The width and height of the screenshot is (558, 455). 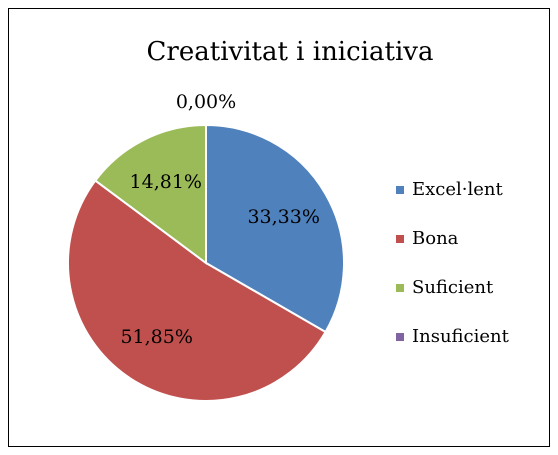 I want to click on chart-title: Creativitat i iniciativa, so click(x=290, y=52).